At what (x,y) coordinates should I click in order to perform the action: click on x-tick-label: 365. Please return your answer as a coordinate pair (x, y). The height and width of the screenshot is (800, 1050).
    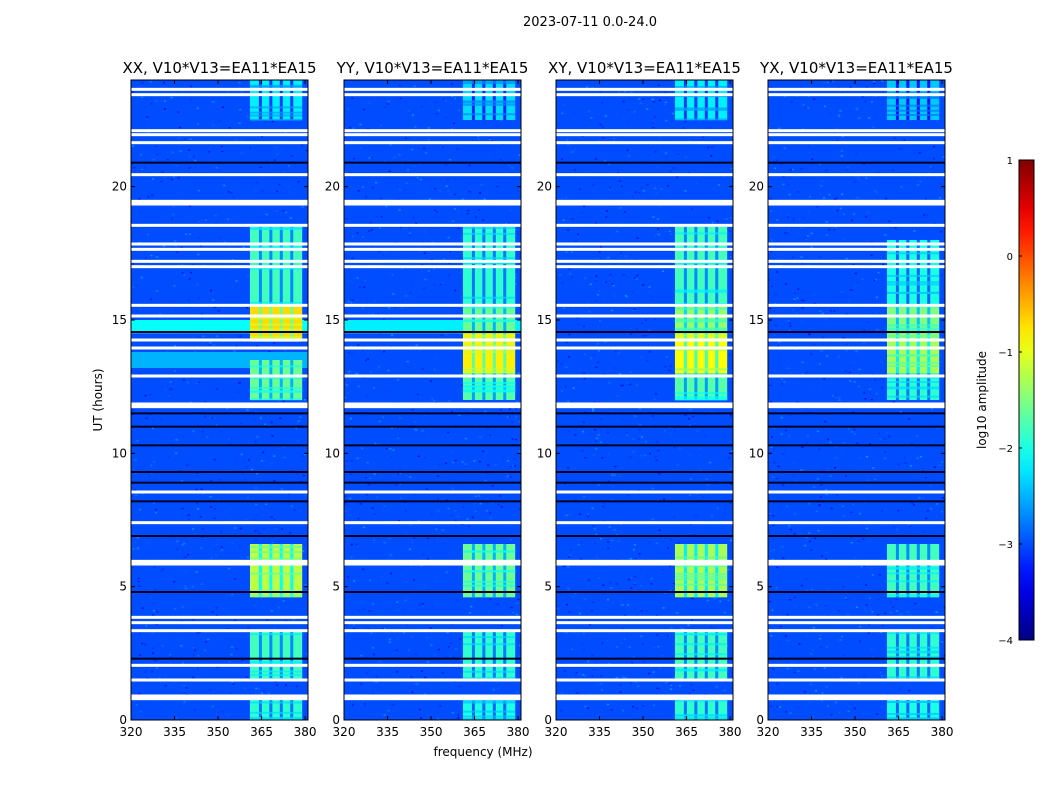
    Looking at the image, I should click on (474, 732).